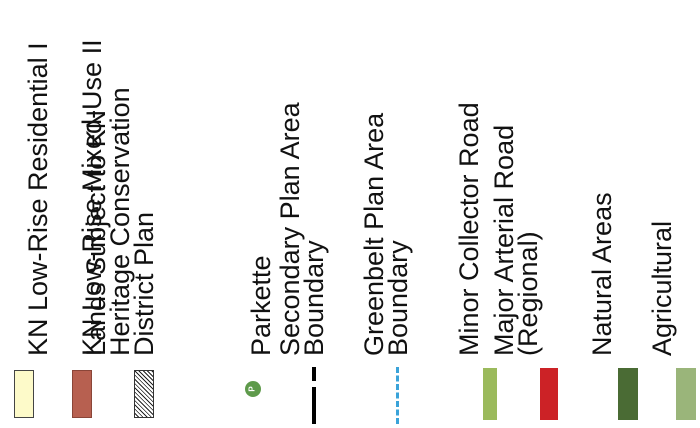 The width and height of the screenshot is (700, 428). Describe the element at coordinates (662, 288) in the screenshot. I see `legend-label: Agricultural` at that location.